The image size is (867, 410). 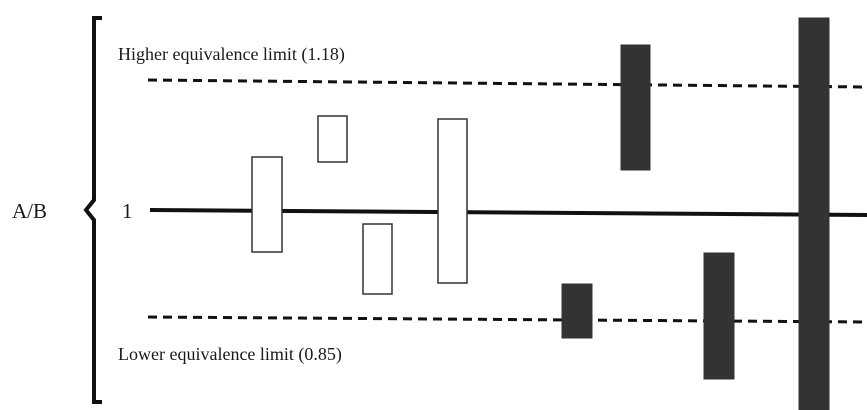 What do you see at coordinates (507, 319) in the screenshot?
I see `lower-limit-line` at bounding box center [507, 319].